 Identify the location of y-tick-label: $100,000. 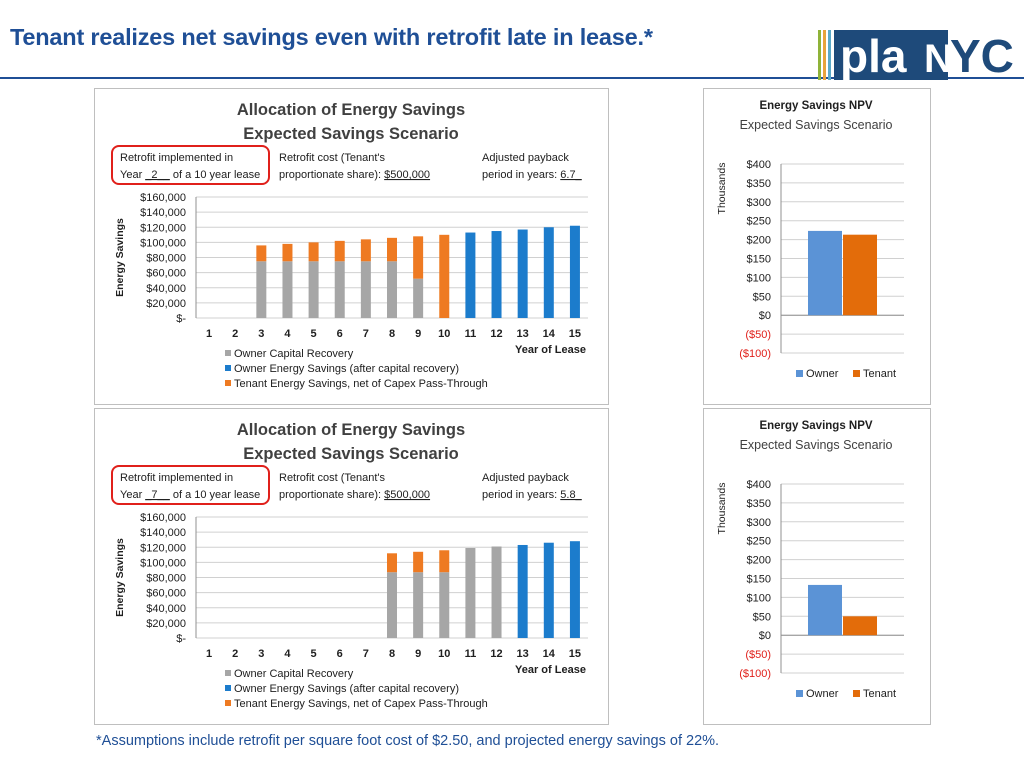
(163, 563).